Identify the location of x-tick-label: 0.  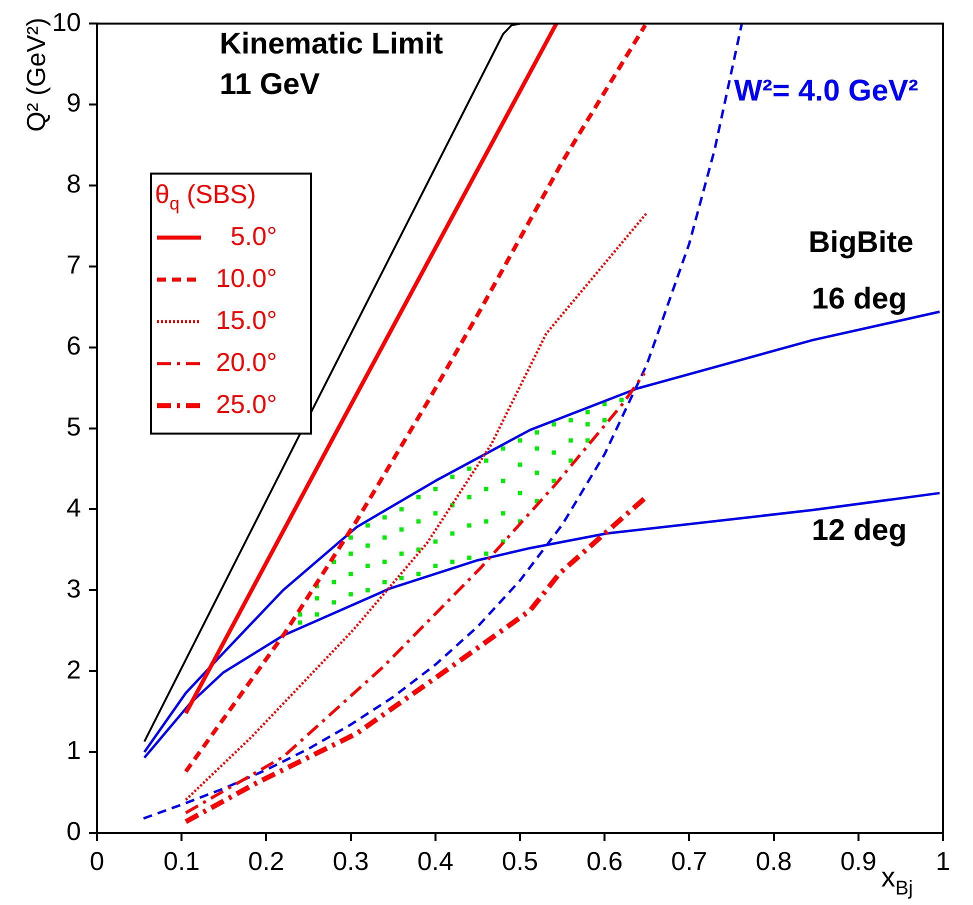
(97, 861).